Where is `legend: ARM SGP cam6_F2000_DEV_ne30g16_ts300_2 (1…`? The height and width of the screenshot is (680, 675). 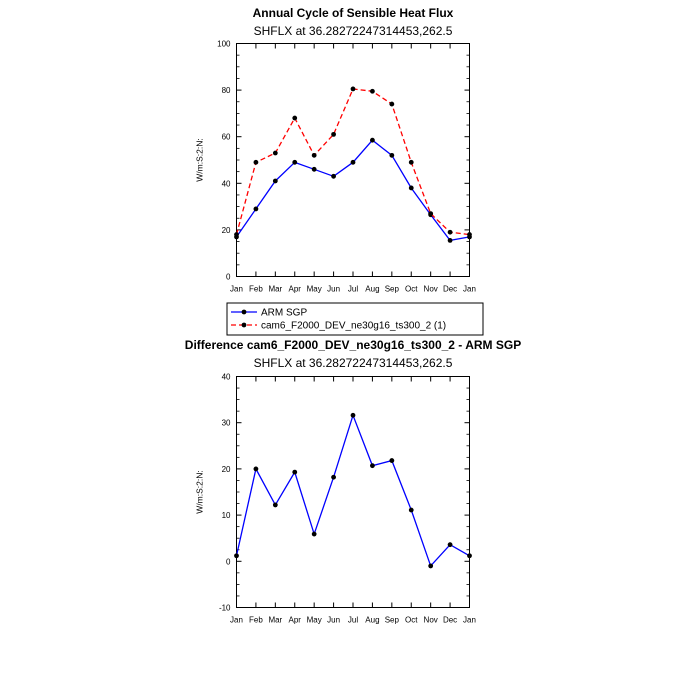
legend: ARM SGP cam6_F2000_DEV_ne30g16_ts300_2 (1… is located at coordinates (355, 319).